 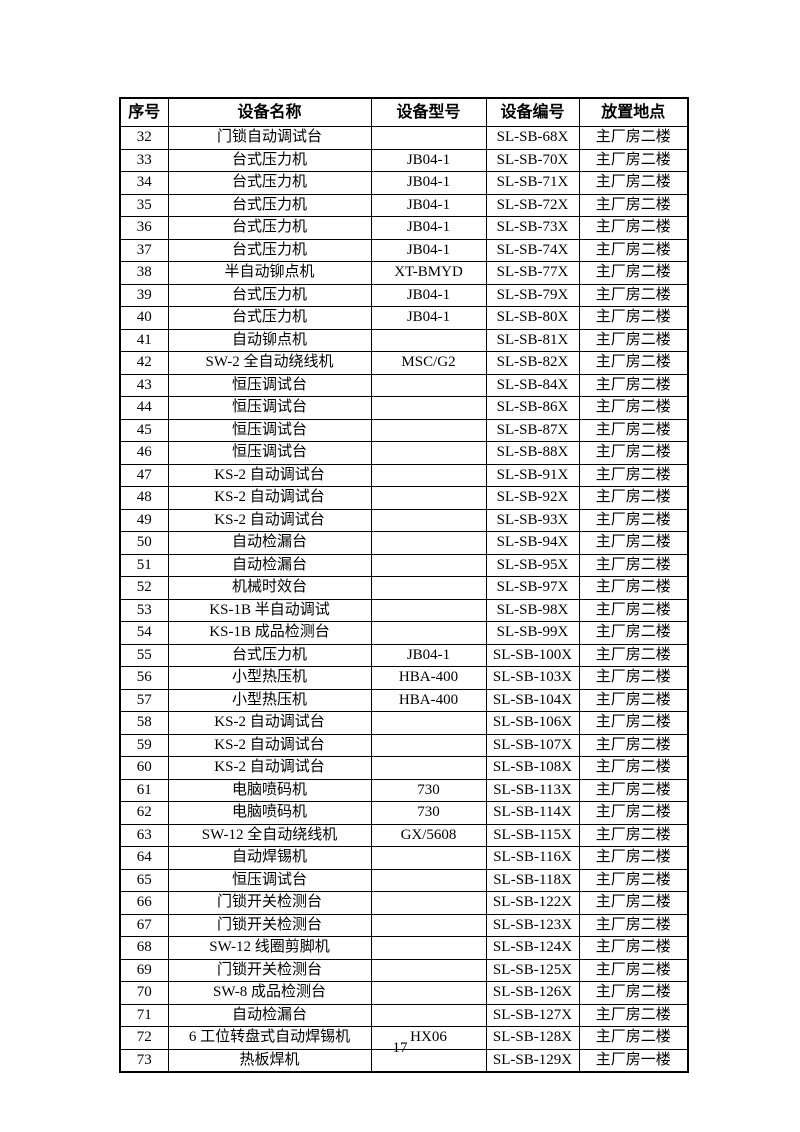 What do you see at coordinates (404, 1038) in the screenshot?
I see `table-row: 72 6 工位转盘式自动焊锡机 HX06 SL-SB-128X 主厂房二楼` at bounding box center [404, 1038].